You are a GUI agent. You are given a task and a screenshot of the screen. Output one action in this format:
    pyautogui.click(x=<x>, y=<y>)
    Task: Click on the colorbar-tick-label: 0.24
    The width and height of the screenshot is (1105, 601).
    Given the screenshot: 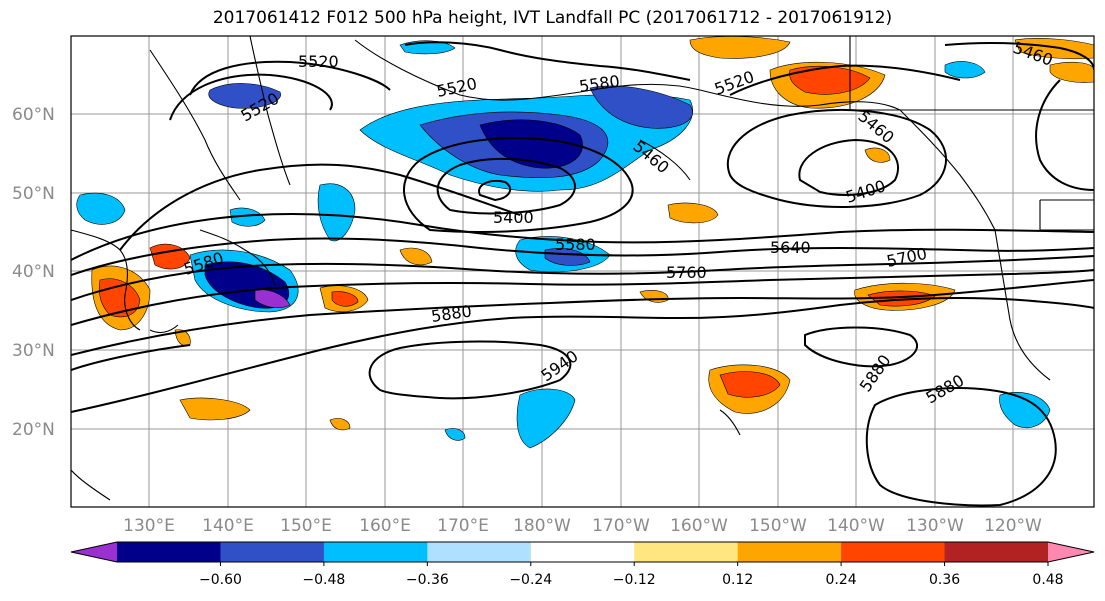 What is the action you would take?
    pyautogui.click(x=841, y=580)
    